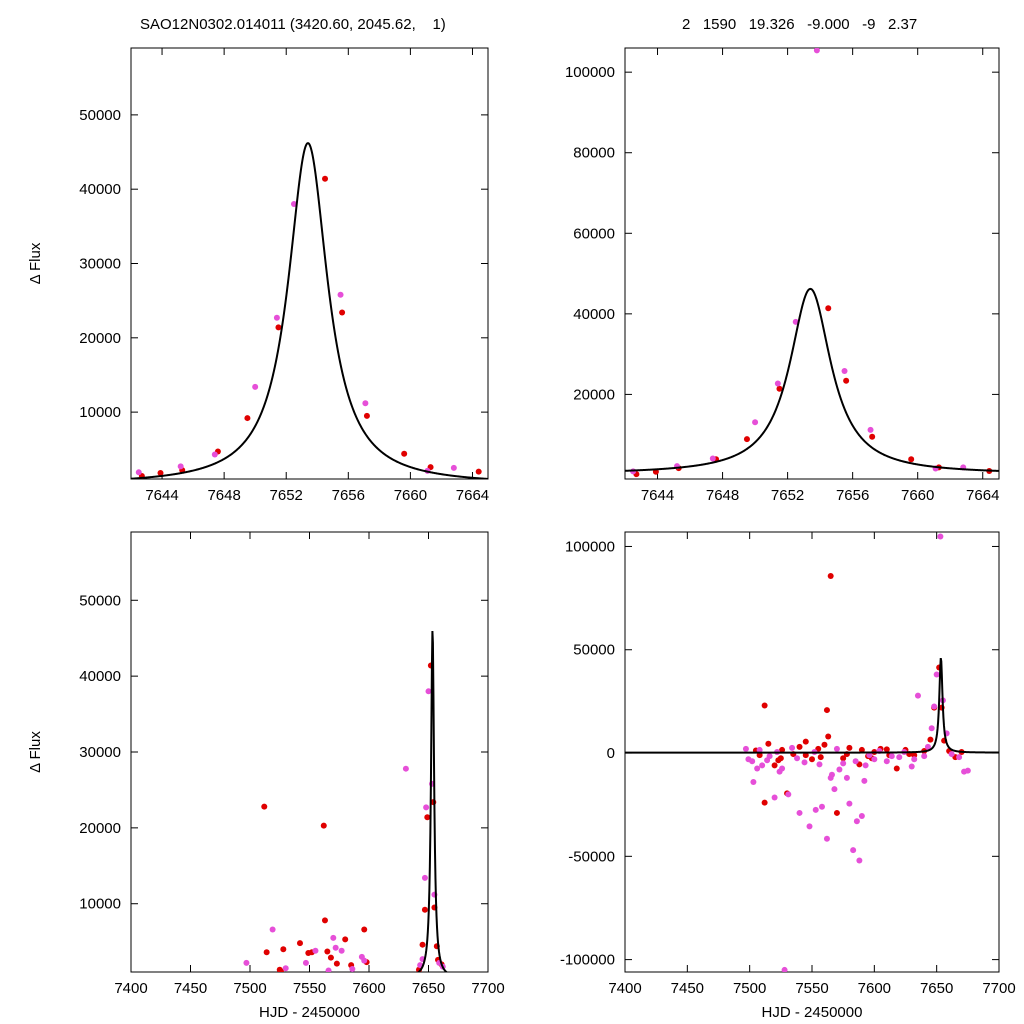 This screenshot has height=1024, width=1024. Describe the element at coordinates (161, 495) in the screenshot. I see `x-tick-label: 7644` at that location.